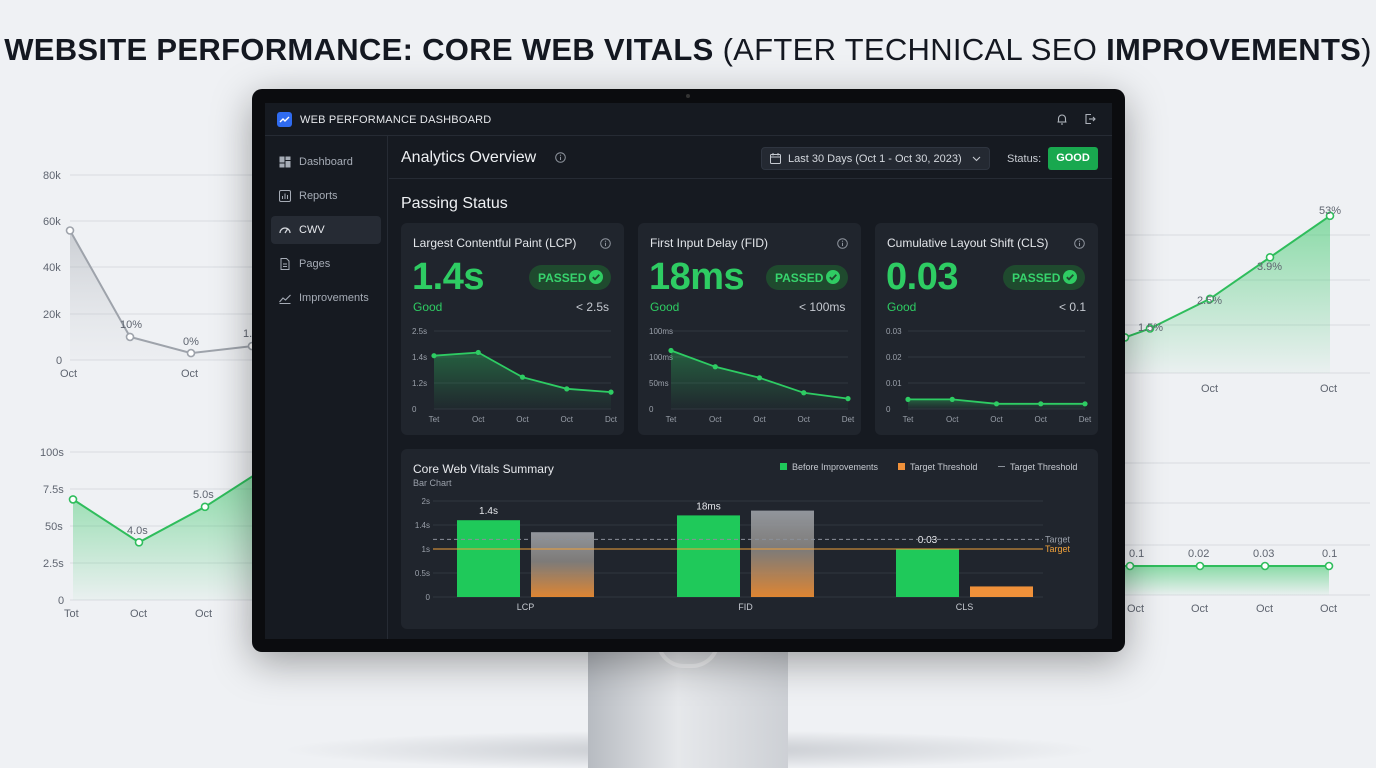 The image size is (1376, 768). Describe the element at coordinates (469, 157) in the screenshot. I see `page-title: Analytics Overview` at that location.